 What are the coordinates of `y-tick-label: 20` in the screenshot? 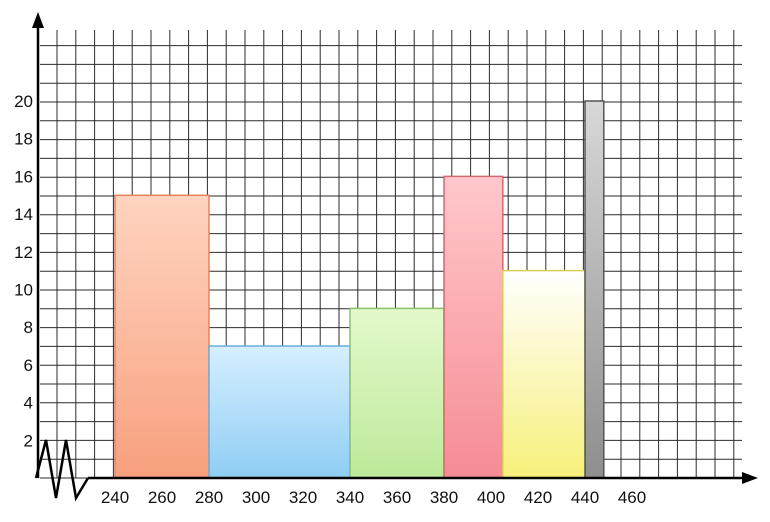 It's located at (23, 101).